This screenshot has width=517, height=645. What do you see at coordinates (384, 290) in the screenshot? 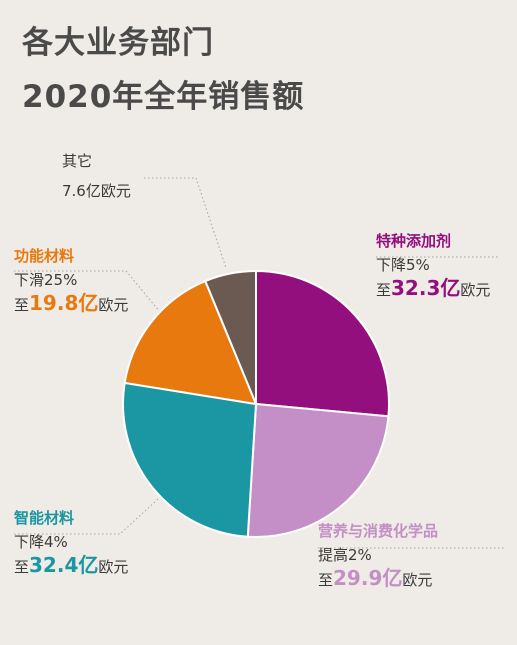
I see `prefix-specialty-additives: 至` at bounding box center [384, 290].